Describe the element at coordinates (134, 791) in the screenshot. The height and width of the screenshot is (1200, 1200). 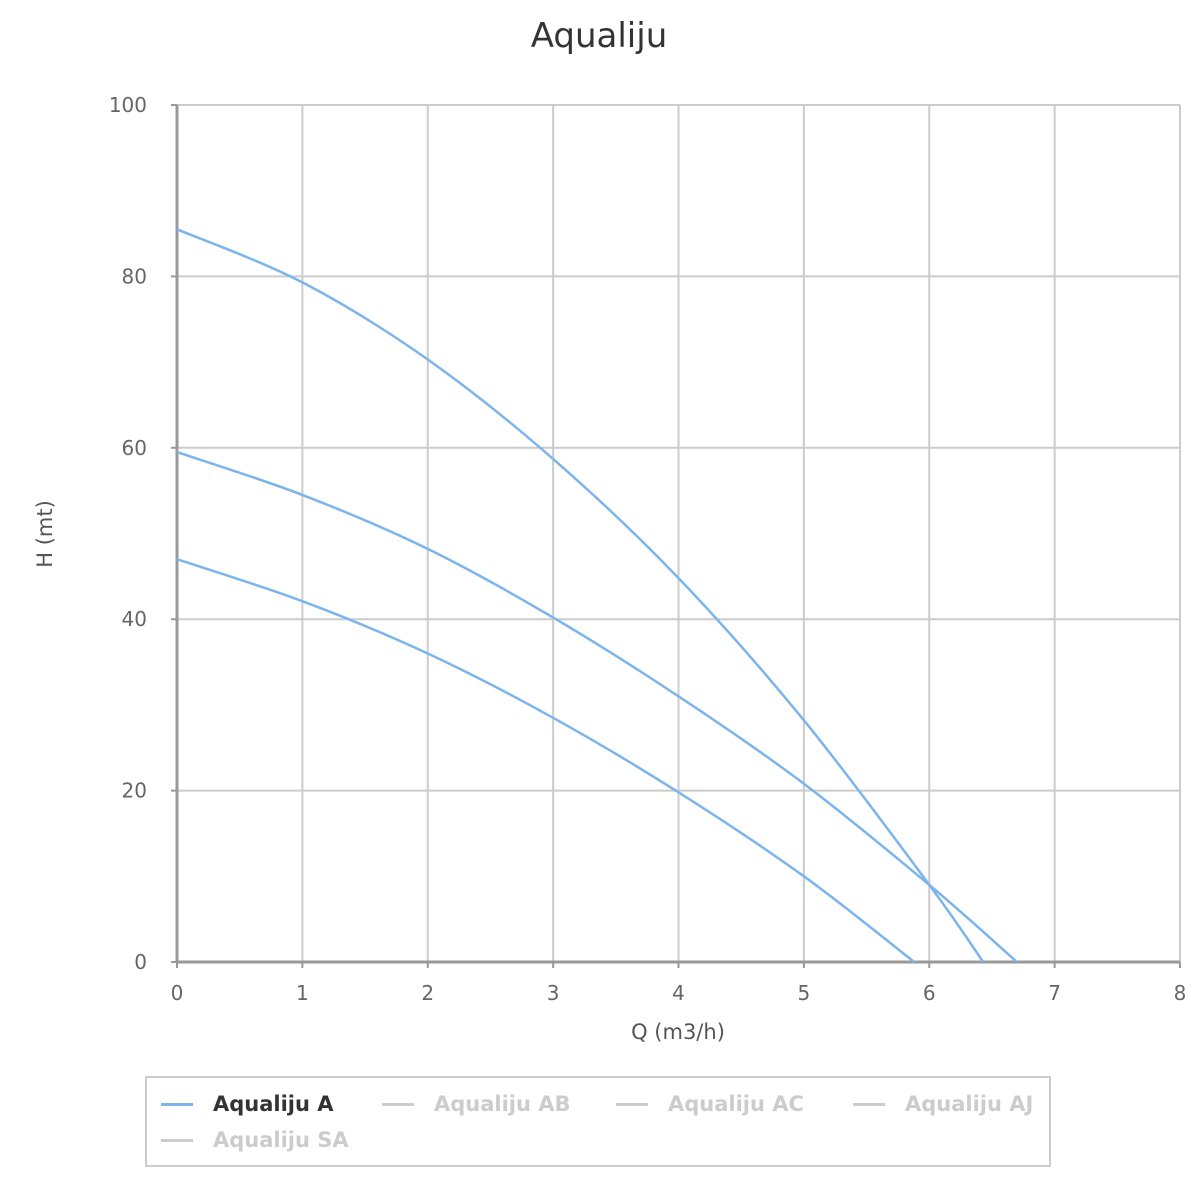
I see `y-tick-label: 20` at that location.